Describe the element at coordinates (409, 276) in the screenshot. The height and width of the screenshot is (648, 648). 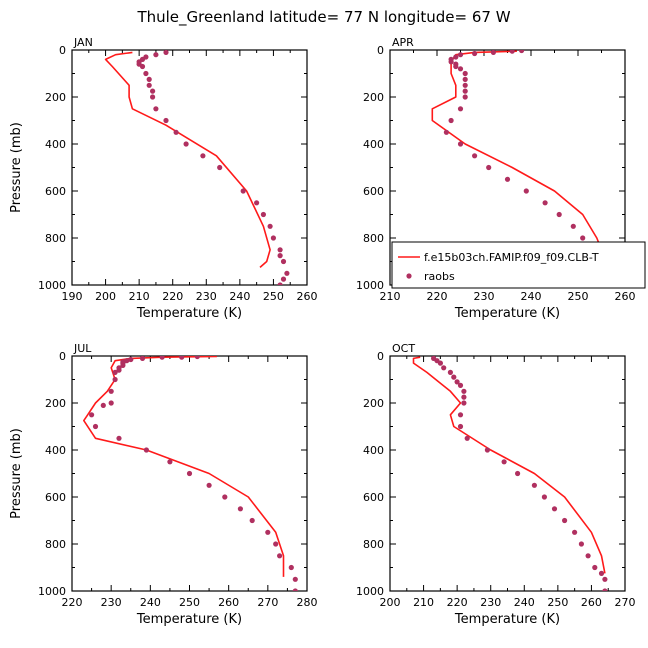
I see `legend-dot-swatch` at that location.